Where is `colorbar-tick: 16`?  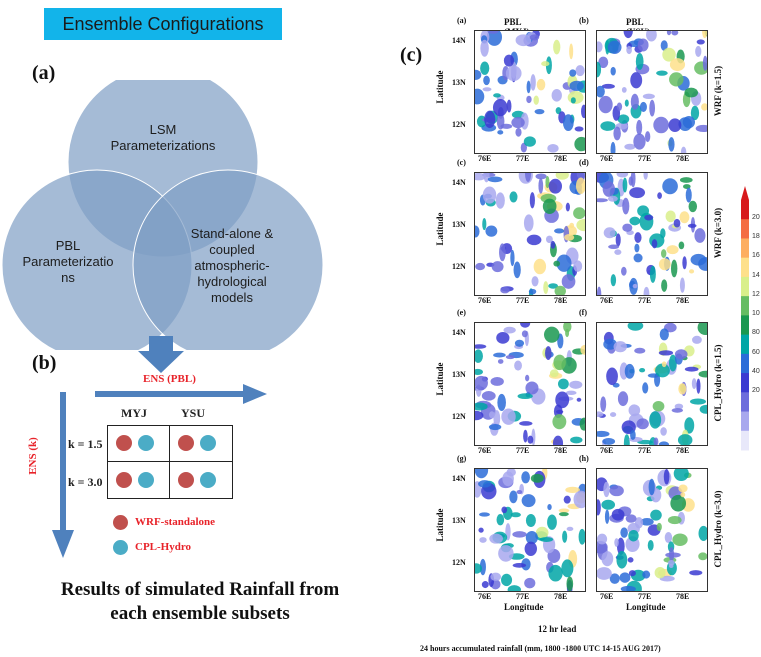 colorbar-tick: 16 is located at coordinates (756, 256).